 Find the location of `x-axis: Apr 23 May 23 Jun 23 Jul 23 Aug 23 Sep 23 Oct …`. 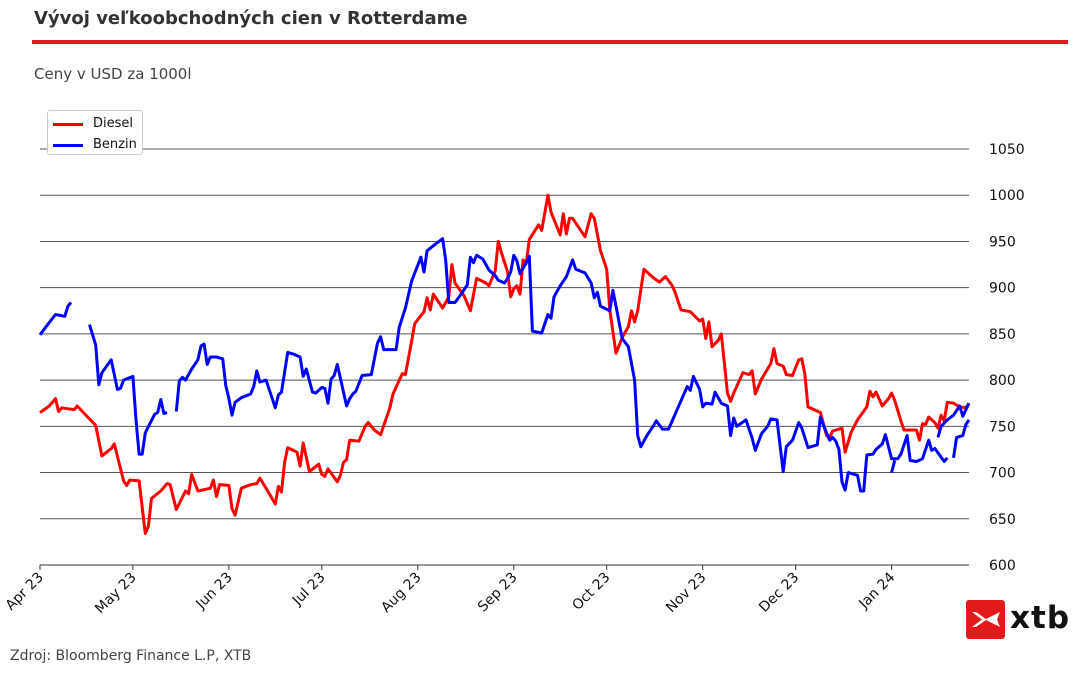

x-axis: Apr 23 May 23 Jun 23 Jul 23 Aug 23 Sep 23 Oct … is located at coordinates (486, 591).